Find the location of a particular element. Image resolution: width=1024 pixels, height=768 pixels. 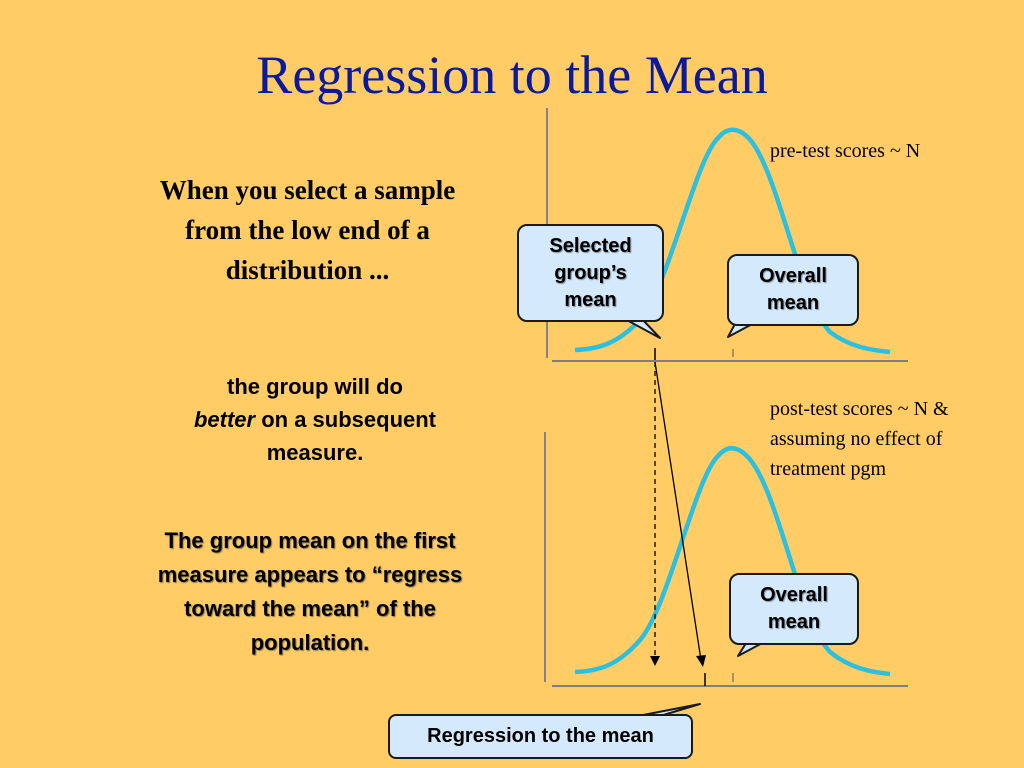

consequence-line2: on a subsequent measure. is located at coordinates (346, 436).